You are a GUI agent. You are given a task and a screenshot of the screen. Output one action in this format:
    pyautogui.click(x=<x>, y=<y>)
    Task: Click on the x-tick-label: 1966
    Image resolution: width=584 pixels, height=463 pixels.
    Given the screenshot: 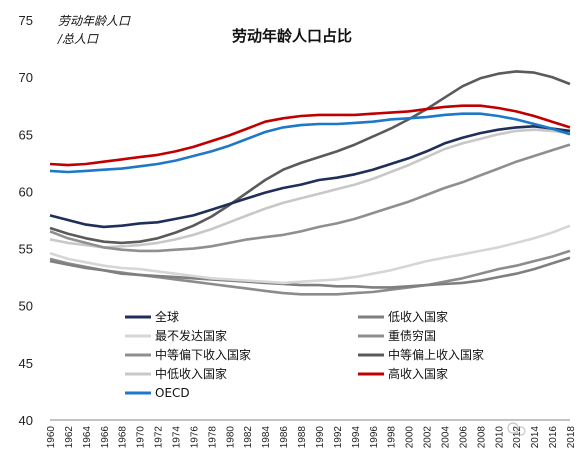 What is the action you would take?
    pyautogui.click(x=105, y=437)
    